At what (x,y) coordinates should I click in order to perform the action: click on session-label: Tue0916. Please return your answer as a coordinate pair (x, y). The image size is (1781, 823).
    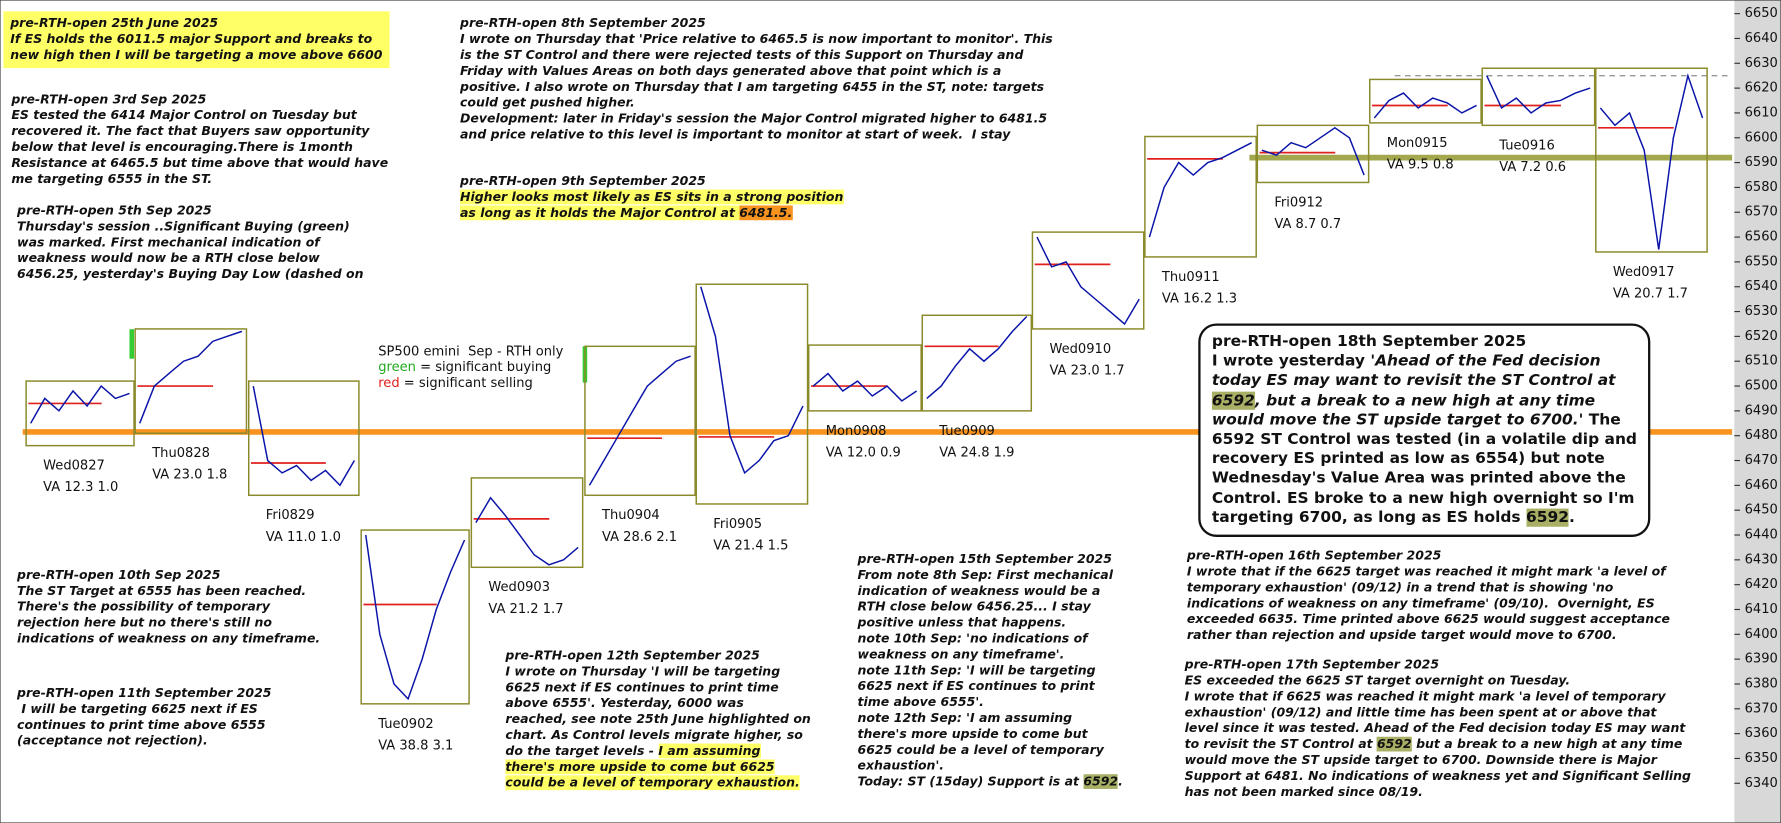
    Looking at the image, I should click on (1526, 145).